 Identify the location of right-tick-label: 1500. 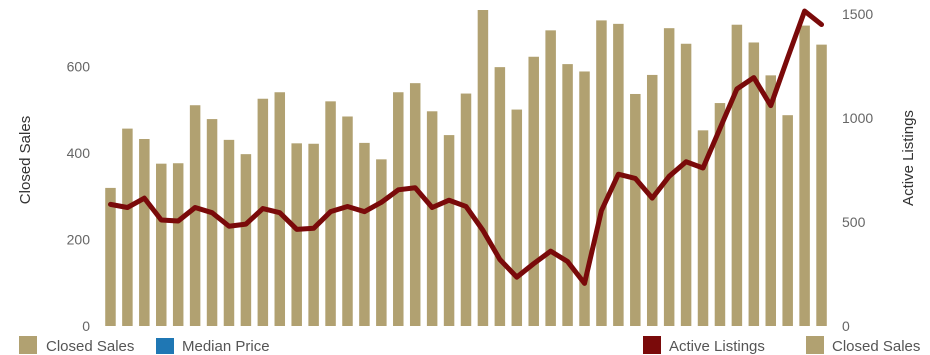
(857, 14).